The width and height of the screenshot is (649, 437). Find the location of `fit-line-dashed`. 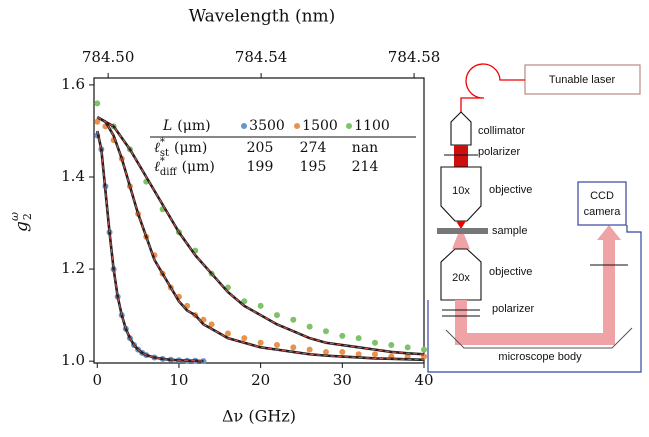

fit-line-dashed is located at coordinates (150, 246).